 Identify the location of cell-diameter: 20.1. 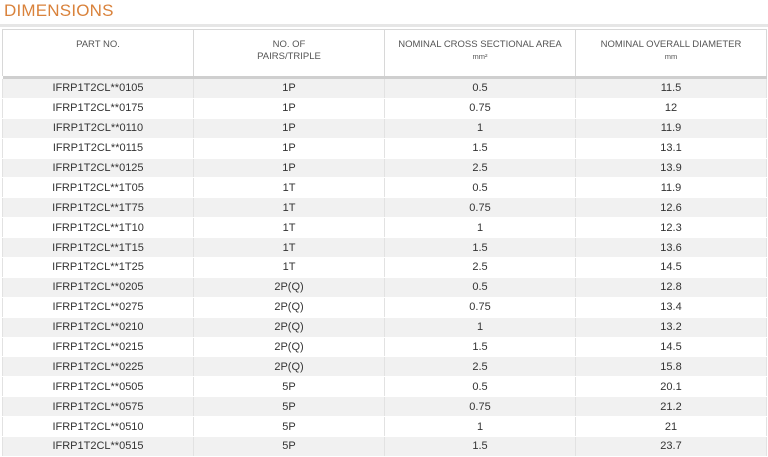
(671, 387).